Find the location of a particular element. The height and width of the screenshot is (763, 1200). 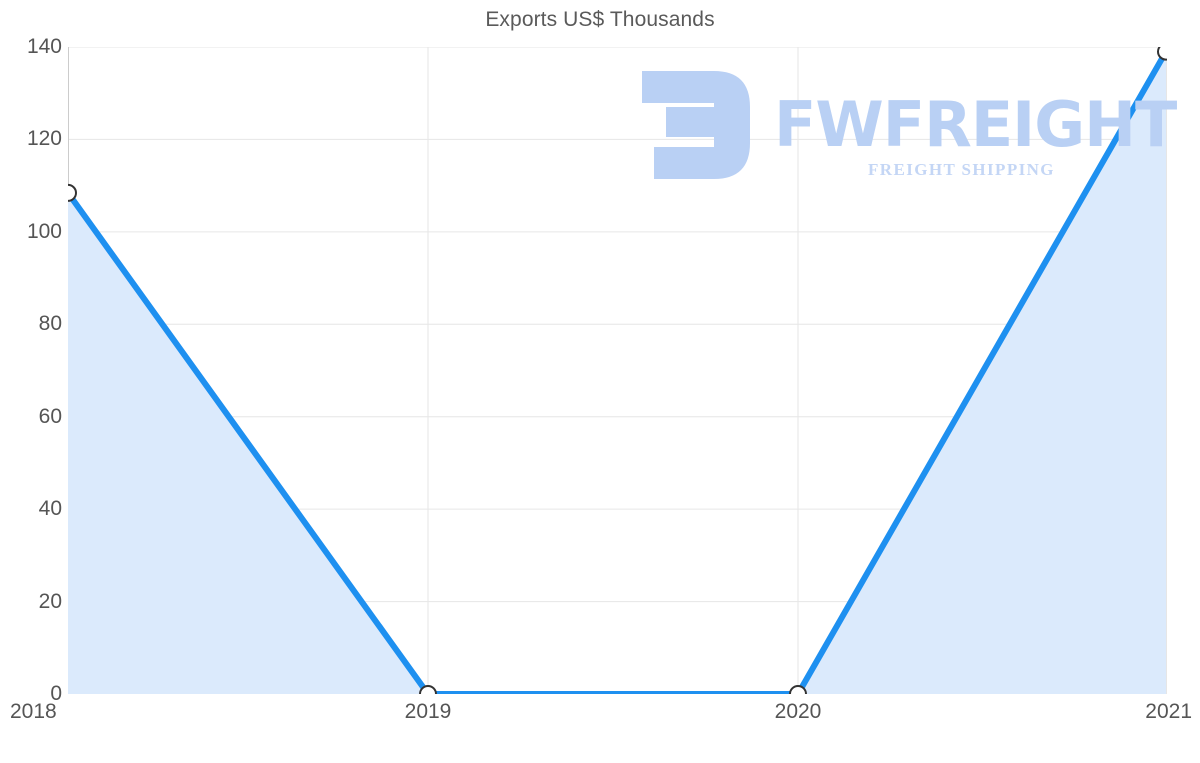

data-point-2019 is located at coordinates (428, 694).